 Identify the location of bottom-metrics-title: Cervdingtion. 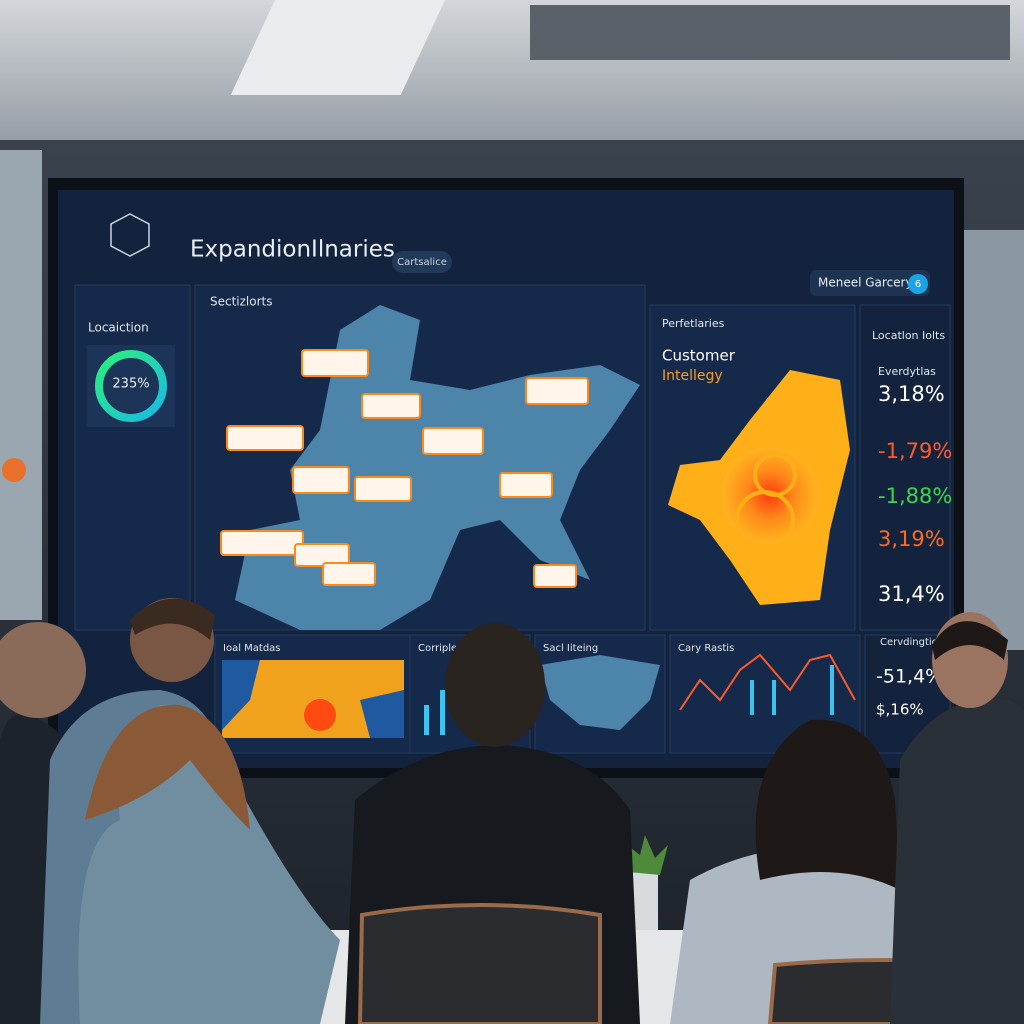
(912, 642).